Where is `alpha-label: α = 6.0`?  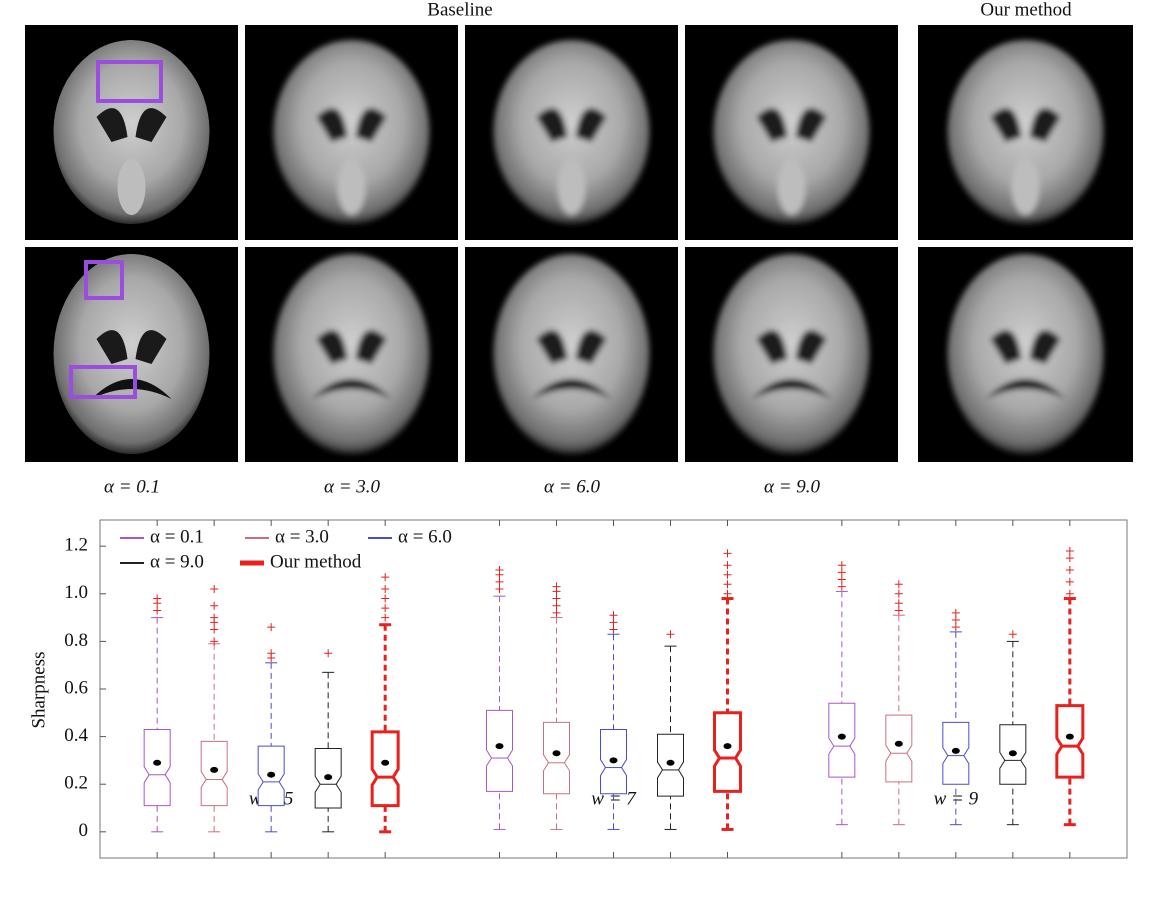 alpha-label: α = 6.0 is located at coordinates (572, 486).